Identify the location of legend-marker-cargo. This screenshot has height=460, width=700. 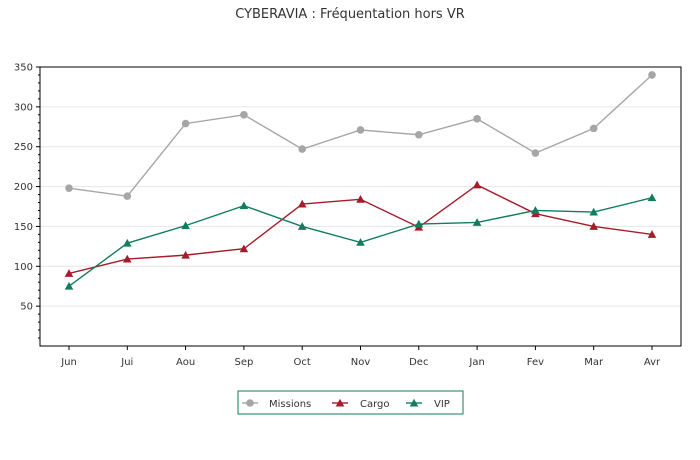
(340, 402).